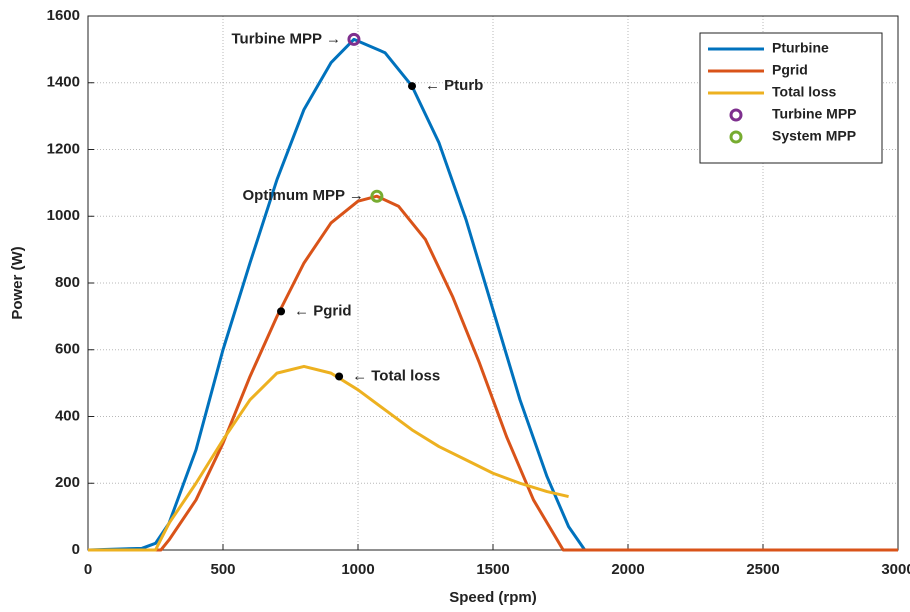 Image resolution: width=910 pixels, height=612 pixels. Describe the element at coordinates (67, 482) in the screenshot. I see `y-tick-label: 200` at that location.